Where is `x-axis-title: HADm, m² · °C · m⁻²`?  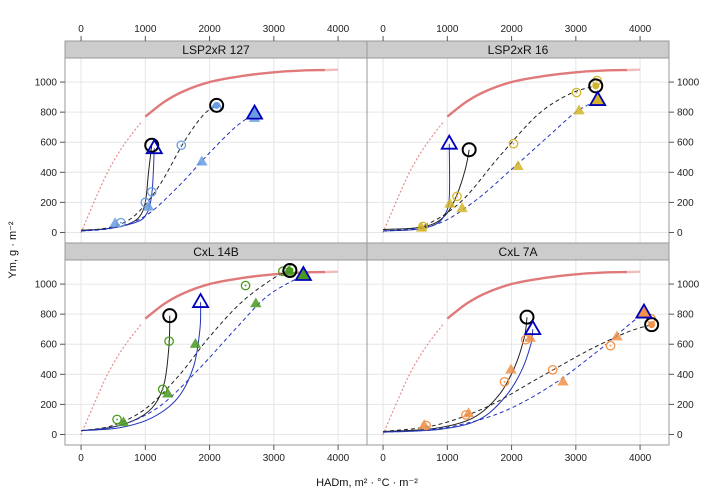 x-axis-title: HADm, m² · °C · m⁻² is located at coordinates (367, 483).